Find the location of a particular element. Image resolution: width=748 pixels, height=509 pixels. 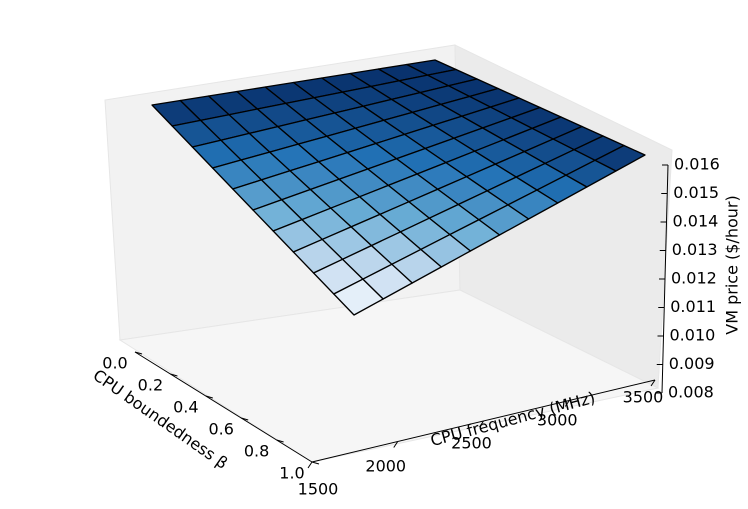

z-tick-label: 0.013 is located at coordinates (695, 249).